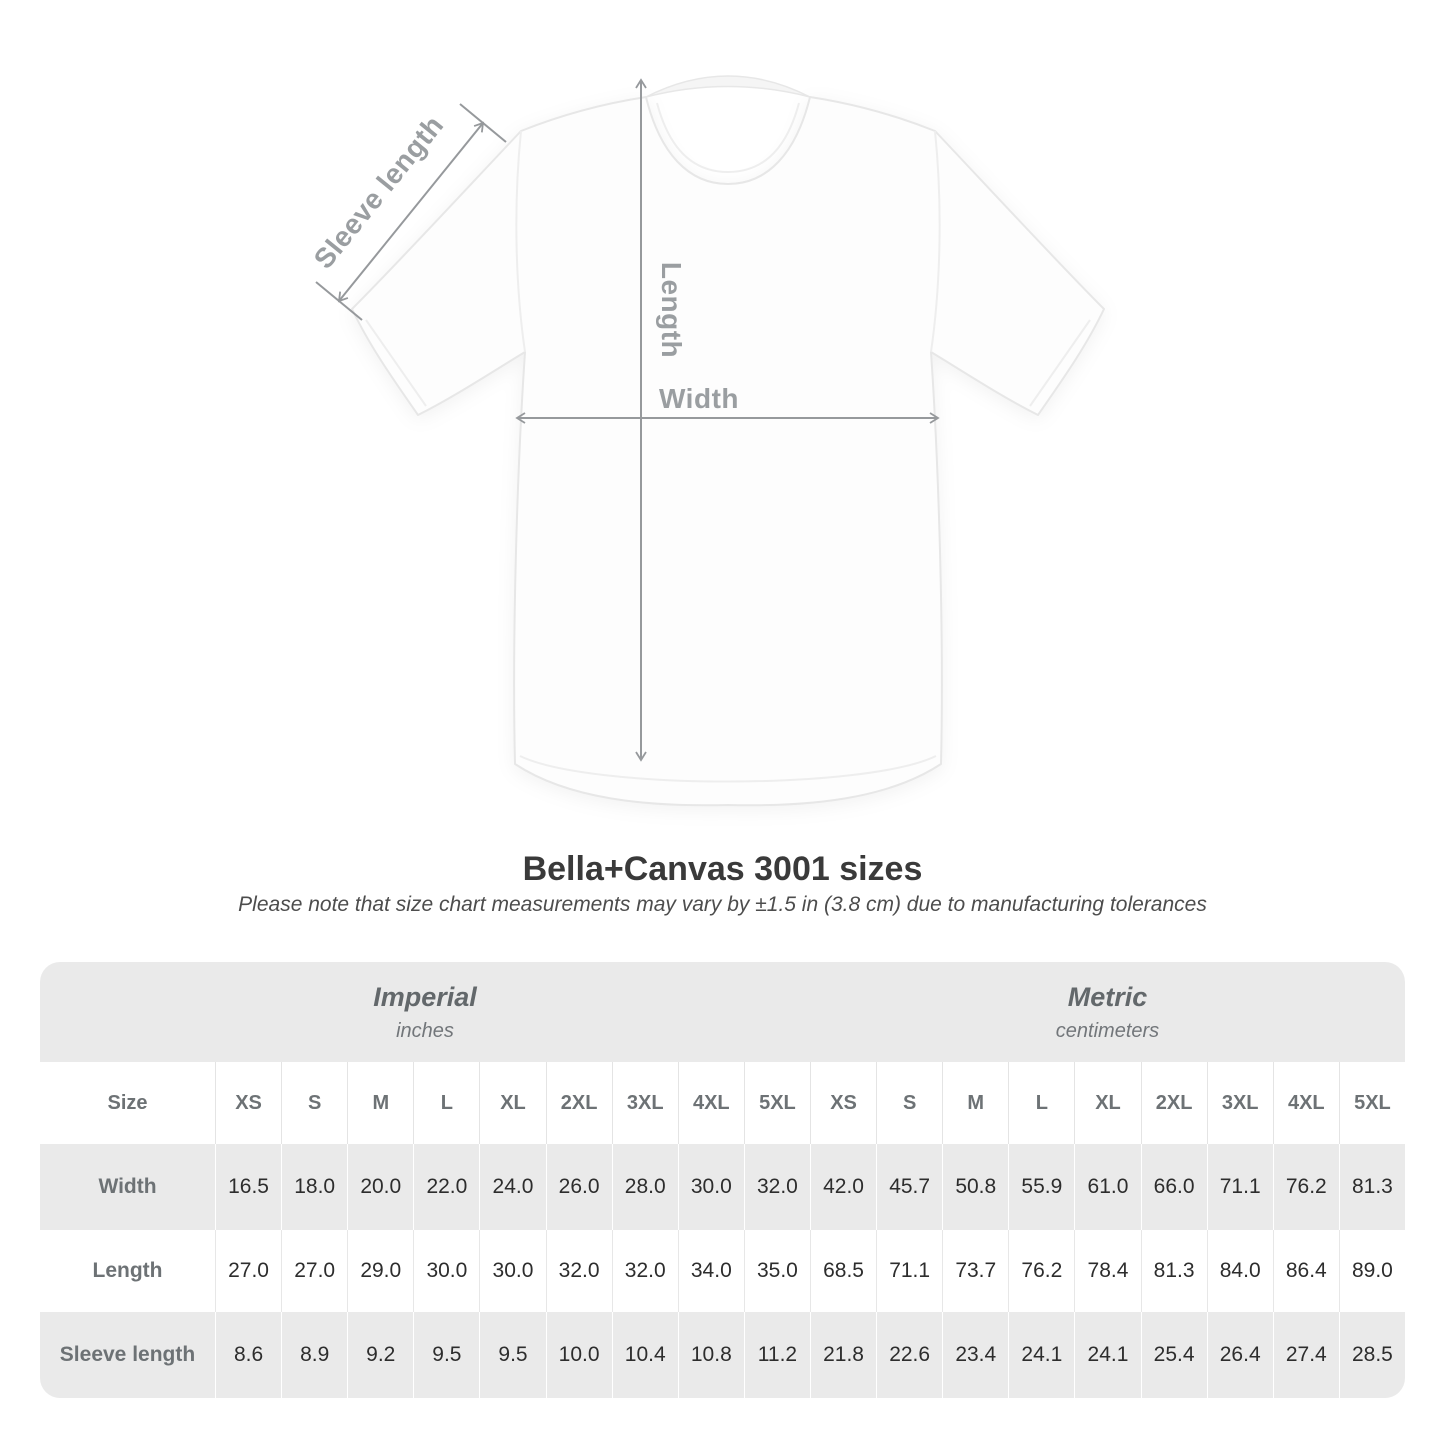 Image resolution: width=1445 pixels, height=1445 pixels. I want to click on cell-sleeve-length-metric-l: 24.1, so click(1041, 1355).